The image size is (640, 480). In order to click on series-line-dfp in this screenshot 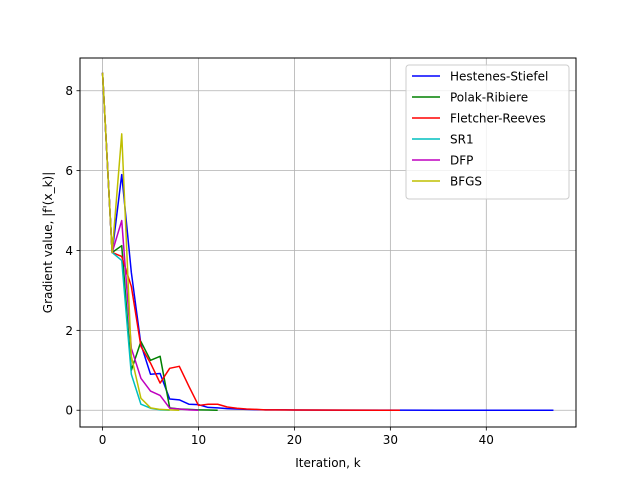, I will do `click(150, 241)`.